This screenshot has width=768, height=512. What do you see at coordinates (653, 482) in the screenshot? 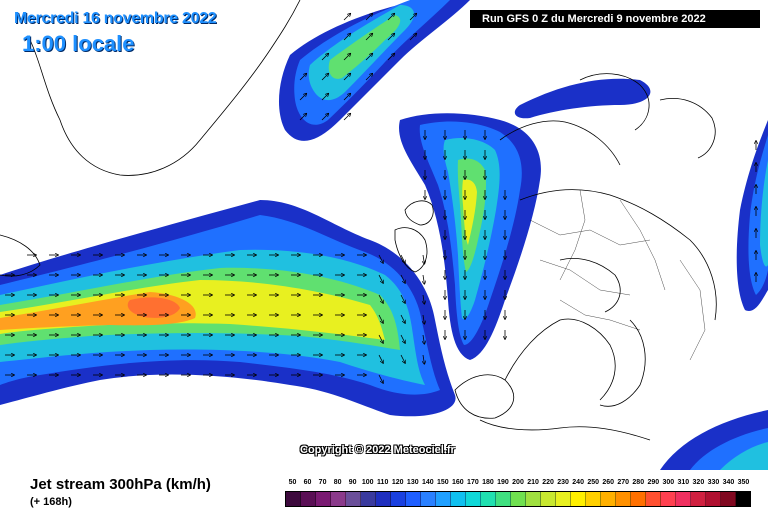
I see `legend-label: 290` at bounding box center [653, 482].